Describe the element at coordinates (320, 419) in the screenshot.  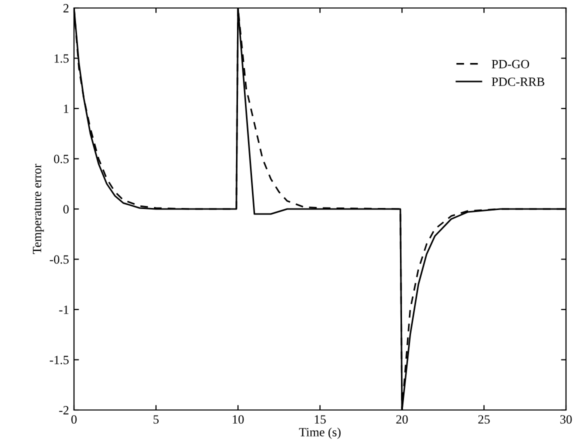
I see `x-tick-label: 15` at that location.